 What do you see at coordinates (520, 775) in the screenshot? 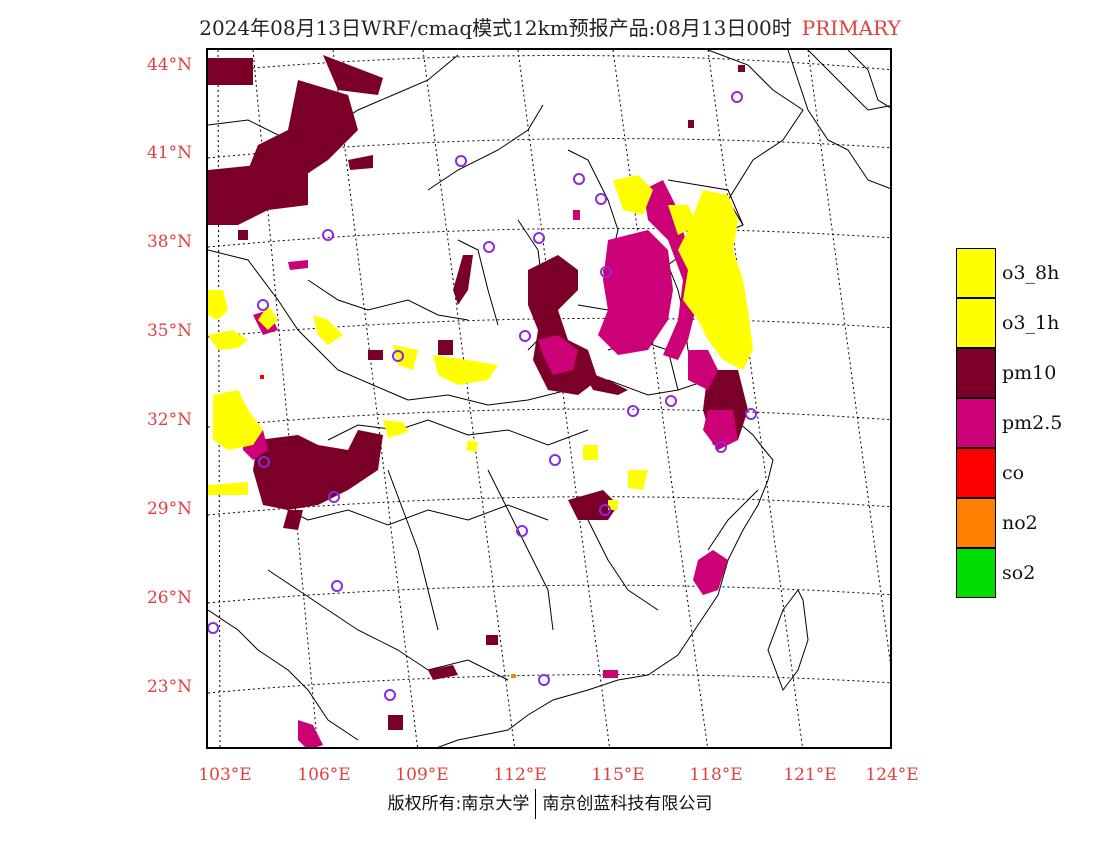
I see `lon-label-112: 112°E` at bounding box center [520, 775].